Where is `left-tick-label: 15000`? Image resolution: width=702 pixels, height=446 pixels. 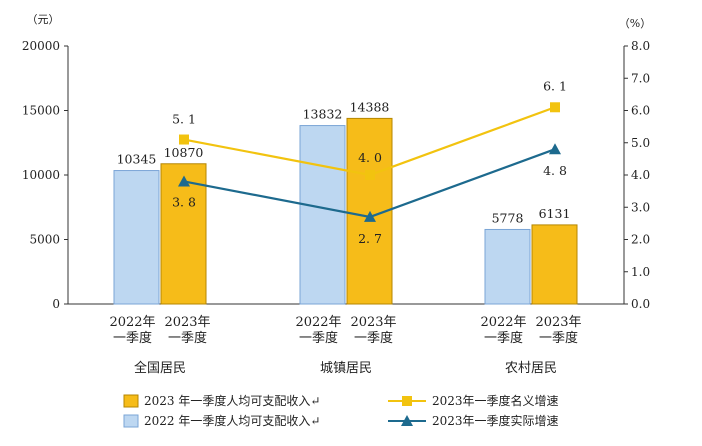
left-tick-label: 15000 is located at coordinates (41, 111).